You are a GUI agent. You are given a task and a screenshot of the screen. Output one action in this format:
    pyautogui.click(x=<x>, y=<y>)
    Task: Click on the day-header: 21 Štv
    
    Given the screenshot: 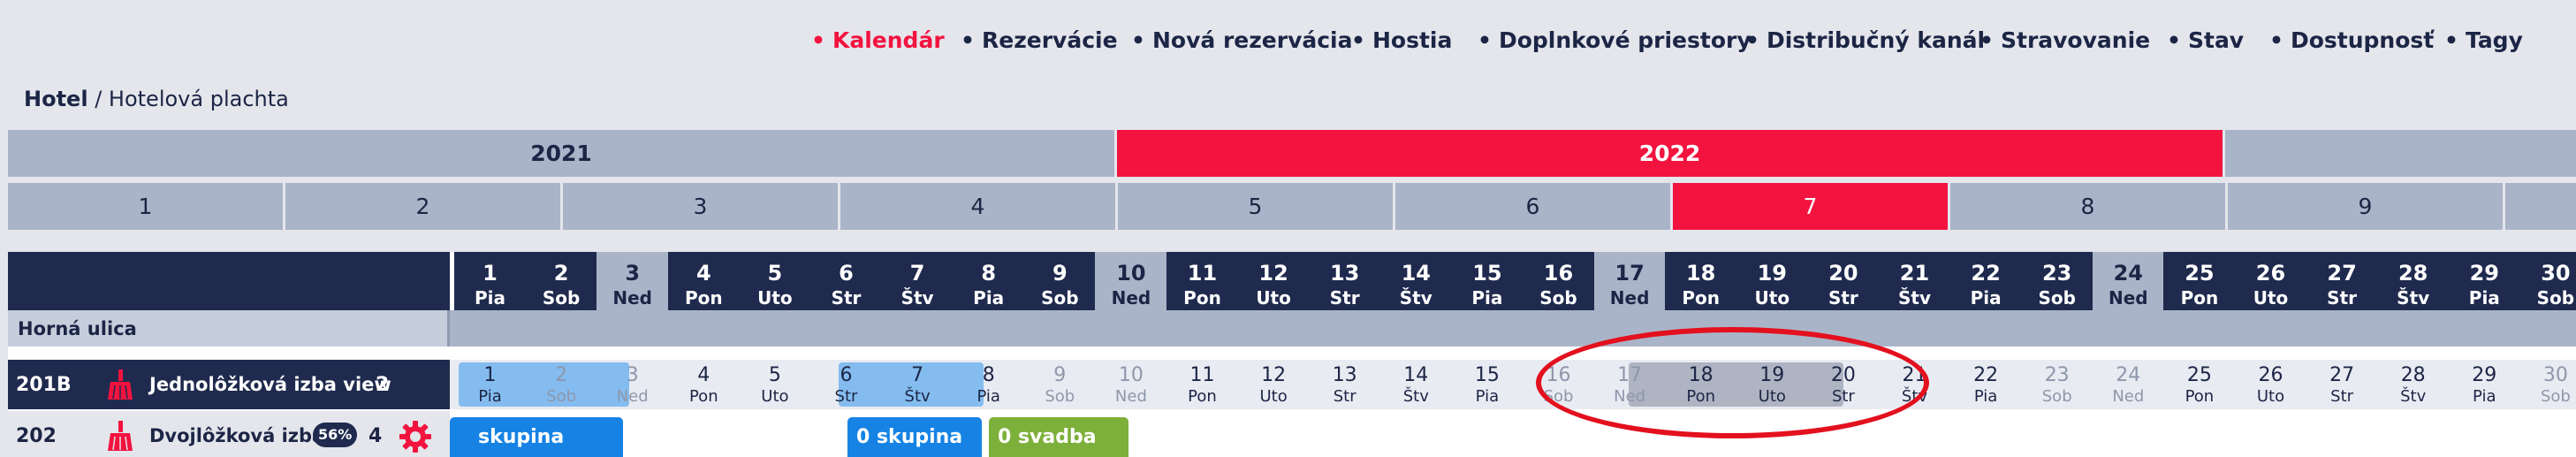 What is the action you would take?
    pyautogui.click(x=1914, y=281)
    